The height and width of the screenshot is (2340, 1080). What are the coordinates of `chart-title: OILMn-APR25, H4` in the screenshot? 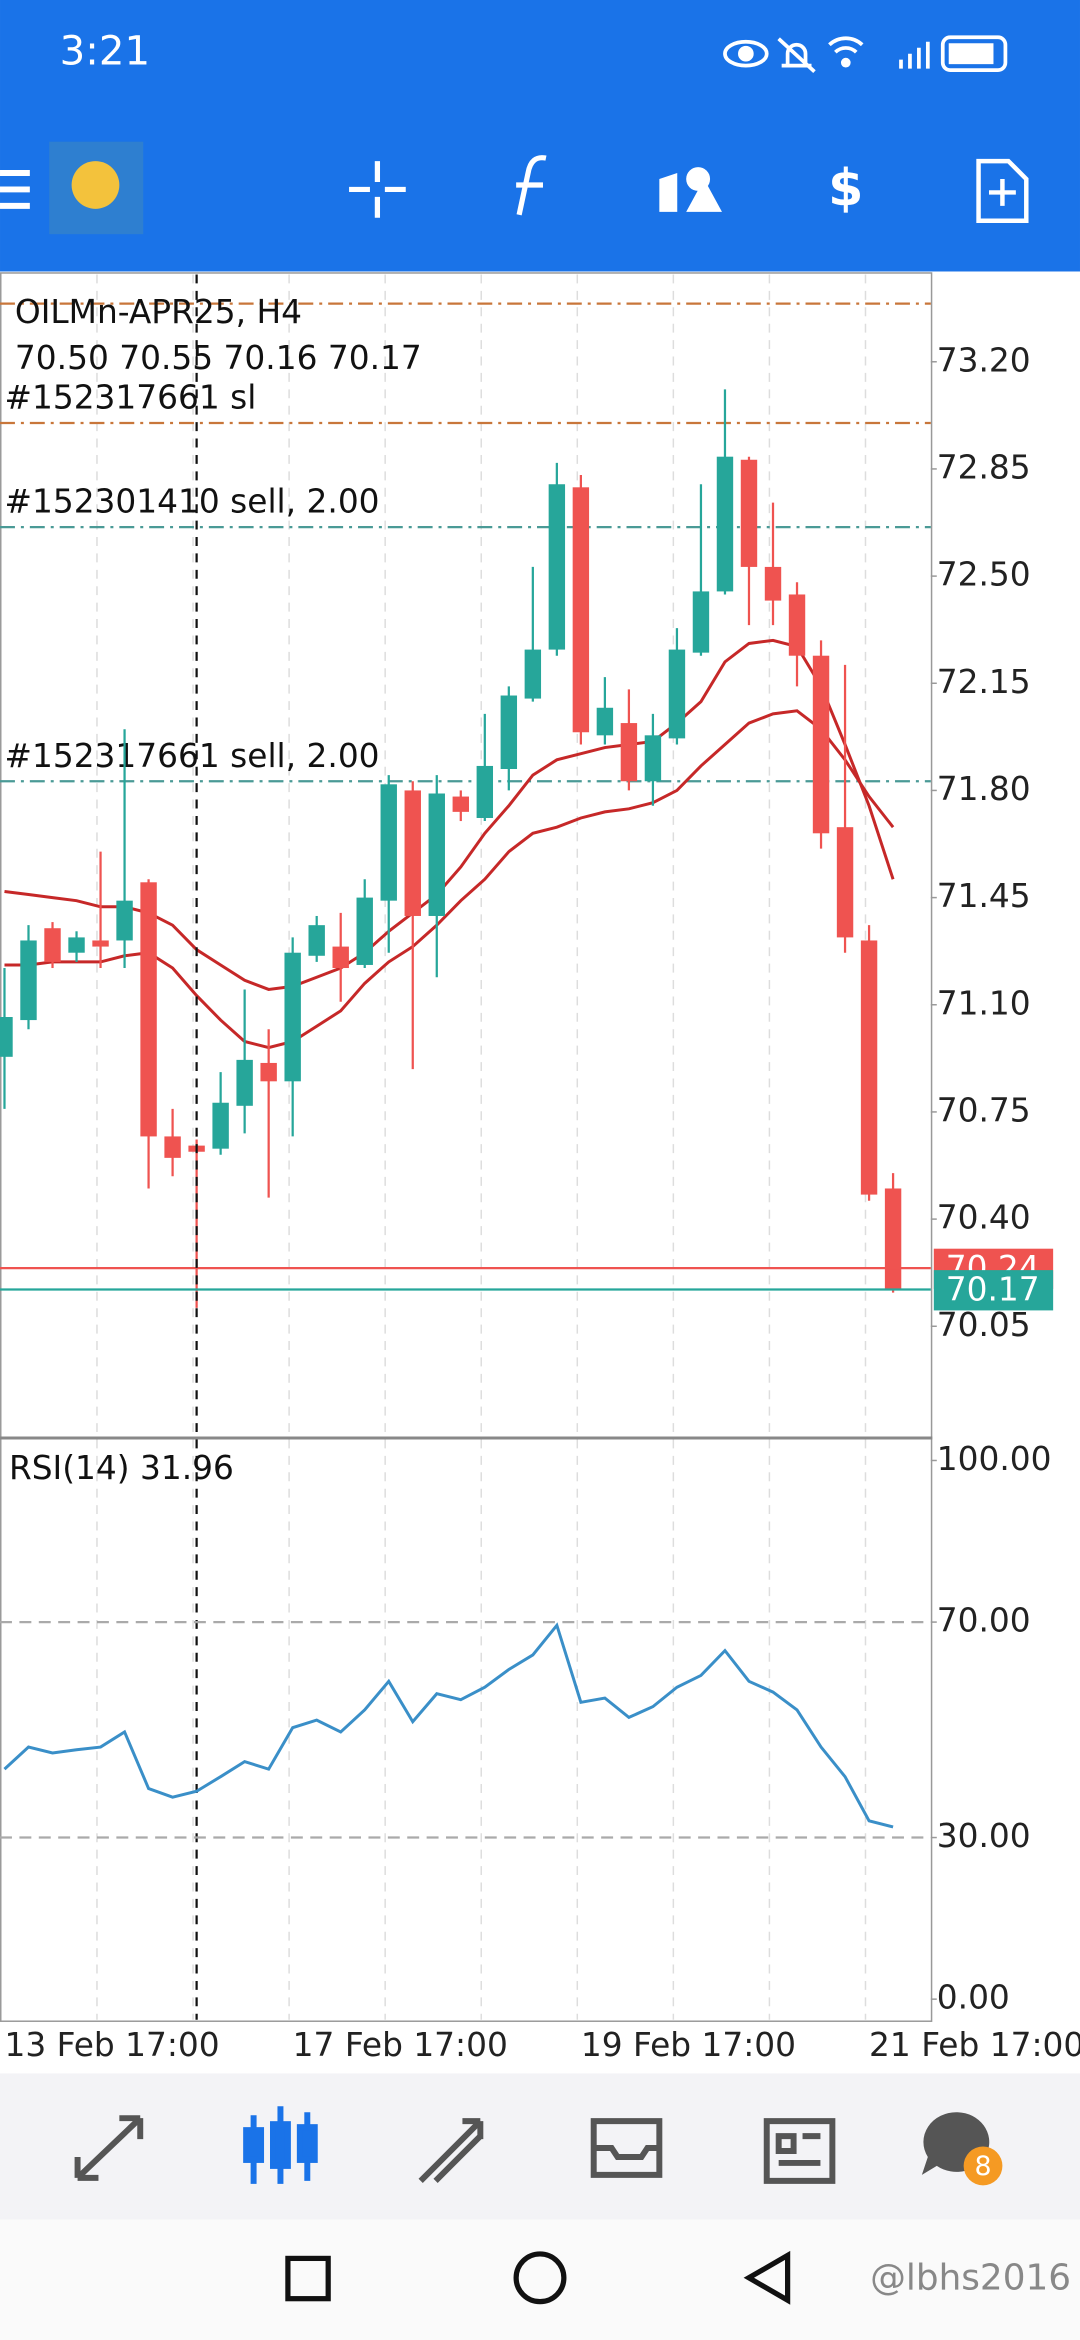 It's located at (158, 312).